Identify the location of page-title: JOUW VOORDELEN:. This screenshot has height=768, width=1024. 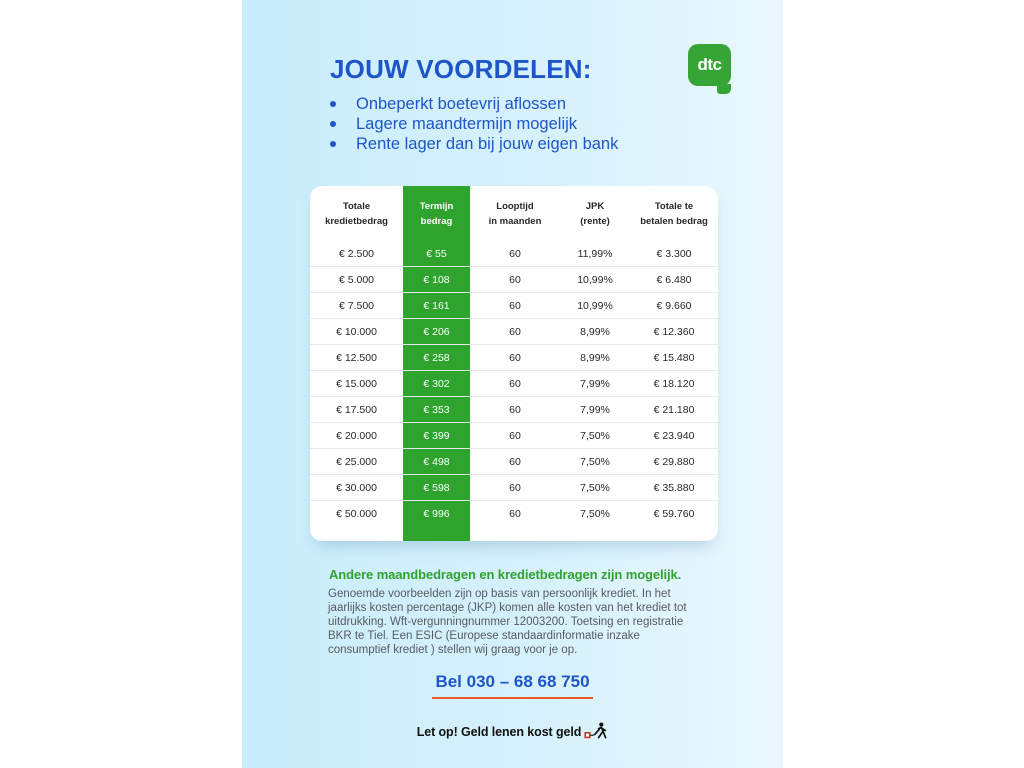
(461, 69).